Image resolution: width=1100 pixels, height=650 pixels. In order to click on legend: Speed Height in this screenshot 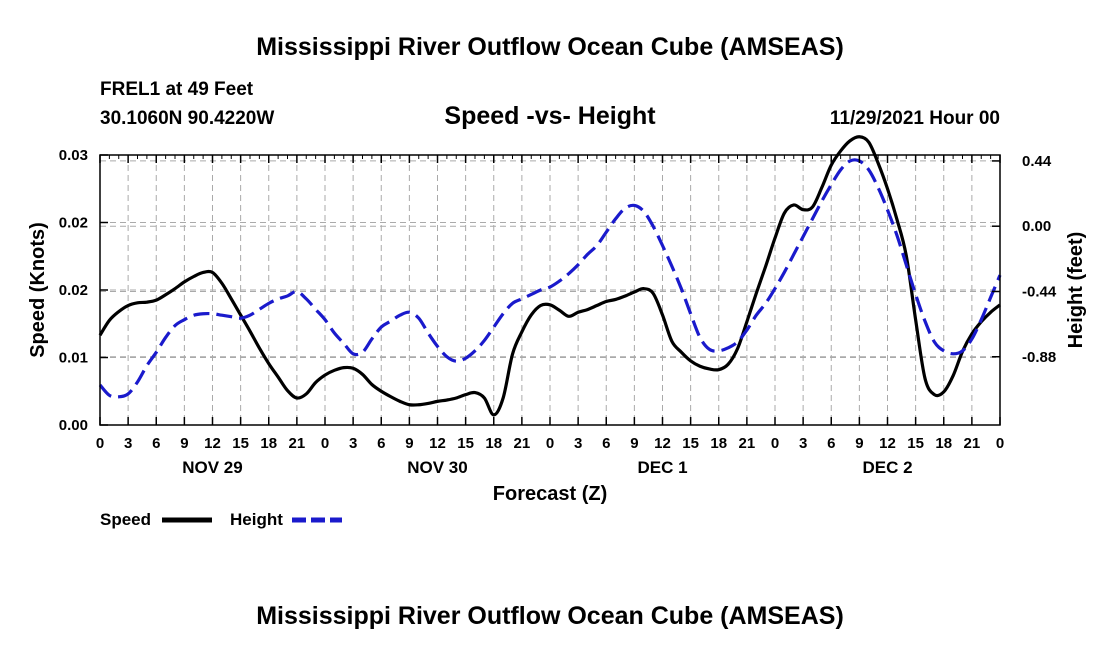, I will do `click(221, 519)`.